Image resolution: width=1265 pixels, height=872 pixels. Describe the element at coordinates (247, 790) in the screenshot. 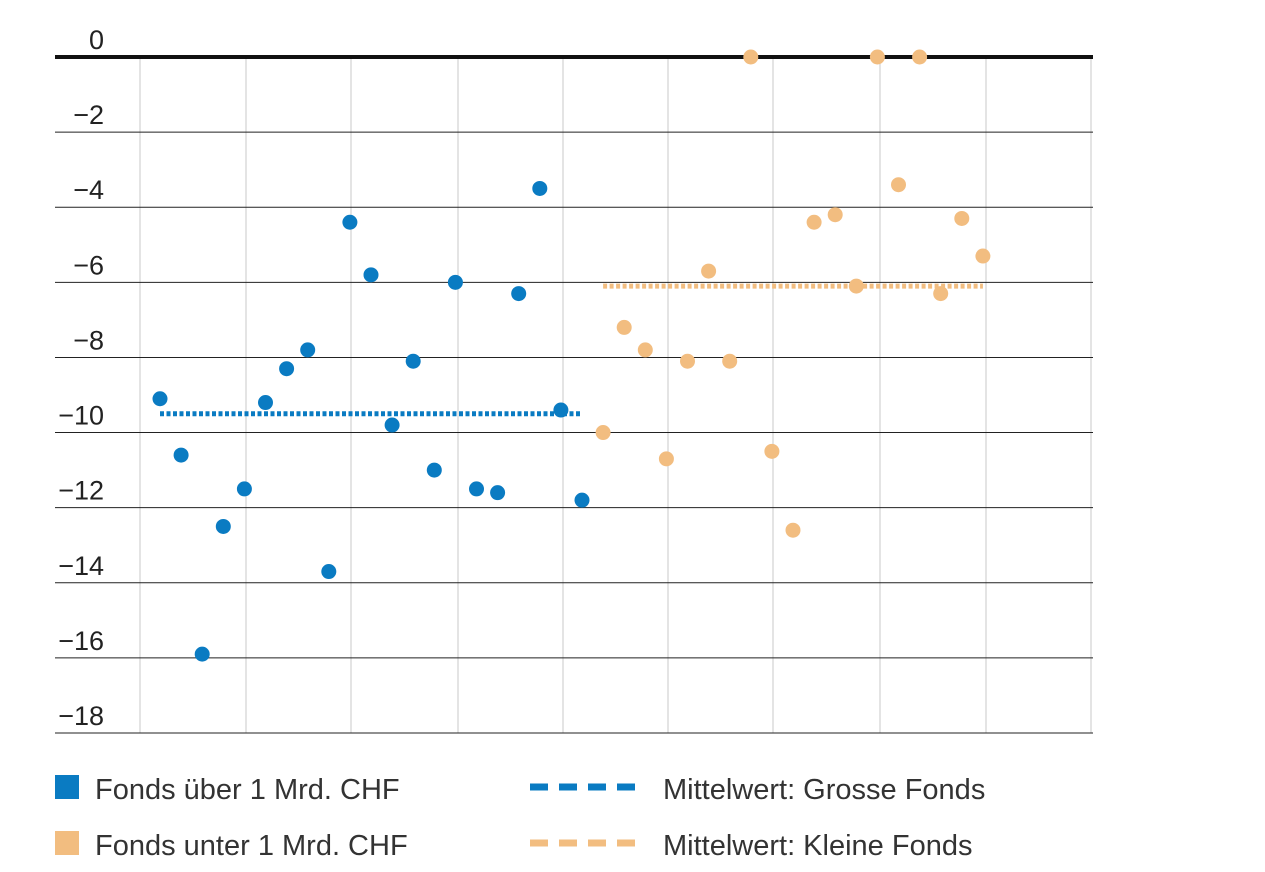

I see `legend-label-large-funds: Fonds über 1 Mrd. CHF` at that location.